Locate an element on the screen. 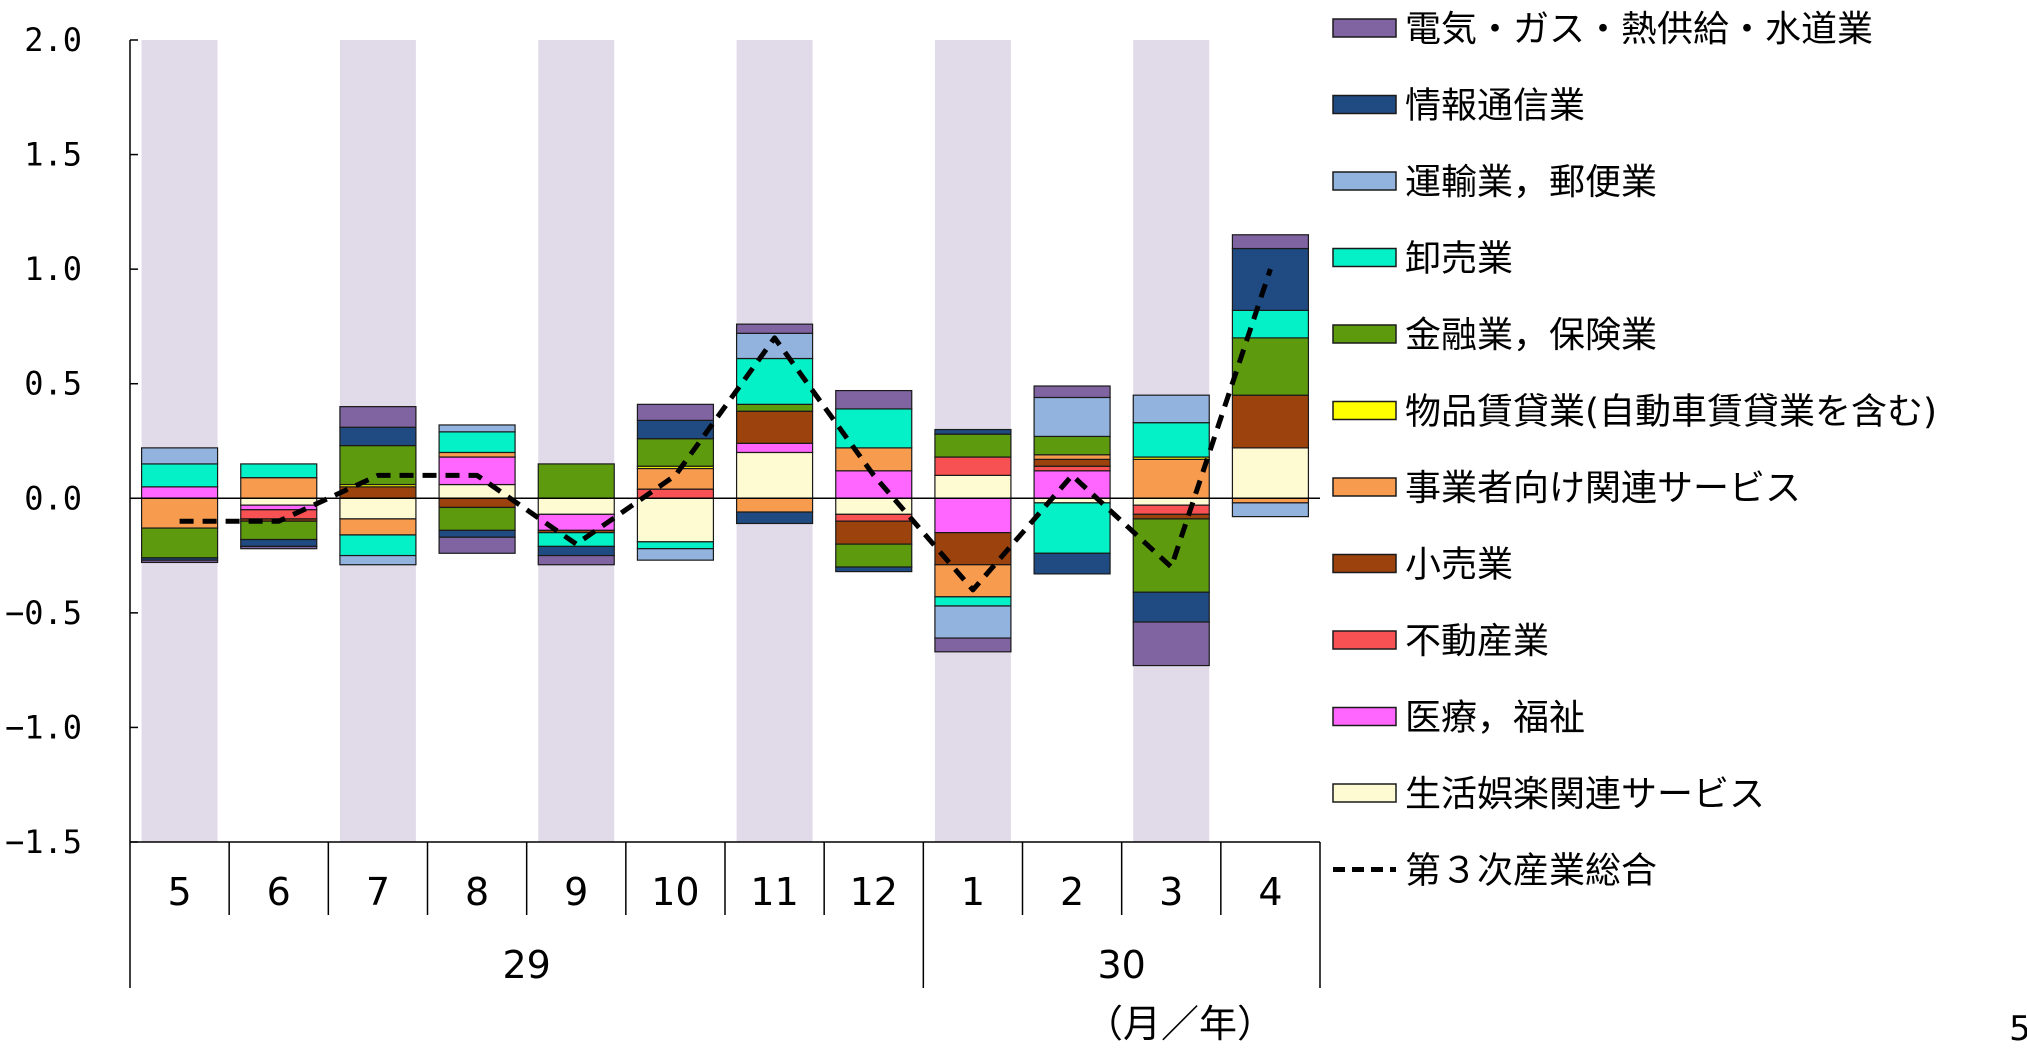 Image resolution: width=2027 pixels, height=1048 pixels. legend-label: 物品賃貸業(自動車賃貸業を含む) is located at coordinates (1671, 412).